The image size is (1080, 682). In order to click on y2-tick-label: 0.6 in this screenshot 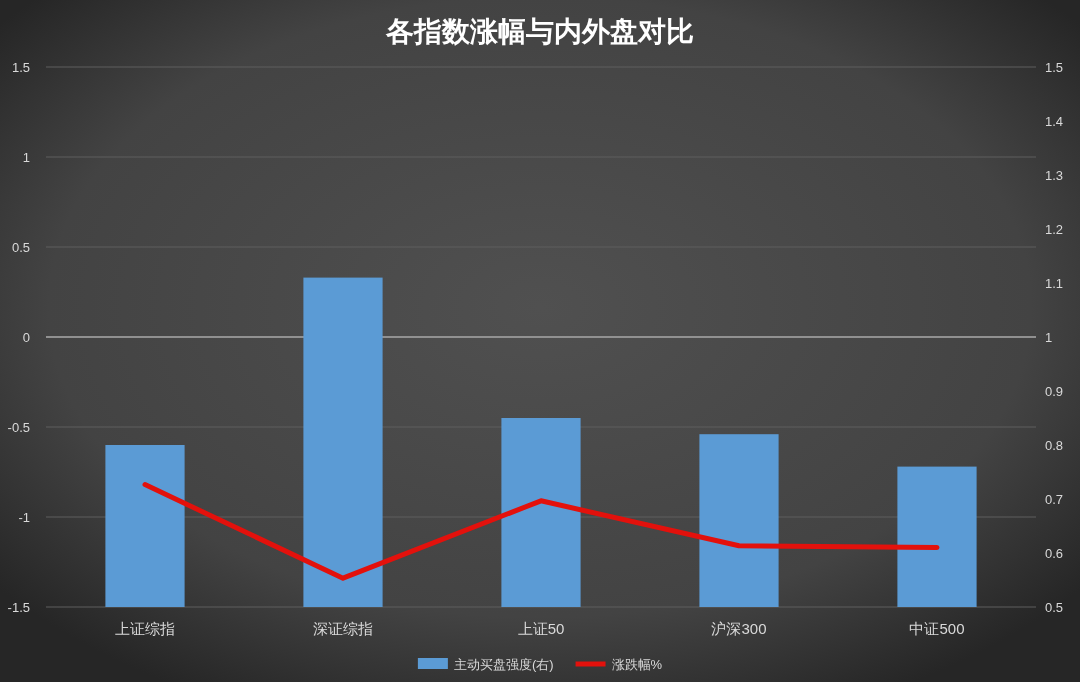, I will do `click(1054, 553)`.